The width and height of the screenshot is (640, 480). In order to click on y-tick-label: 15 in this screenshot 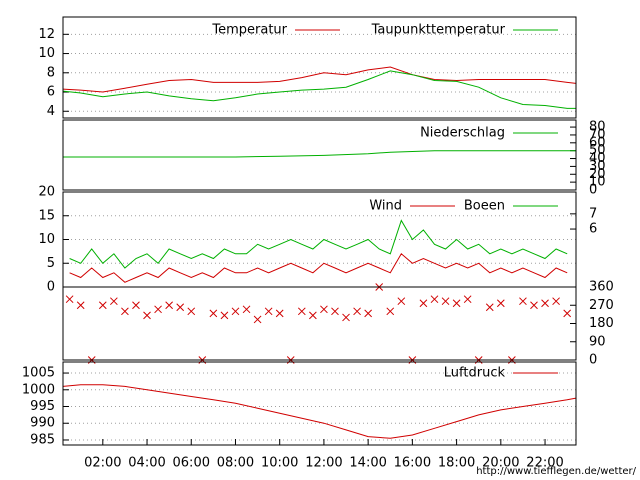, I will do `click(46, 215)`.